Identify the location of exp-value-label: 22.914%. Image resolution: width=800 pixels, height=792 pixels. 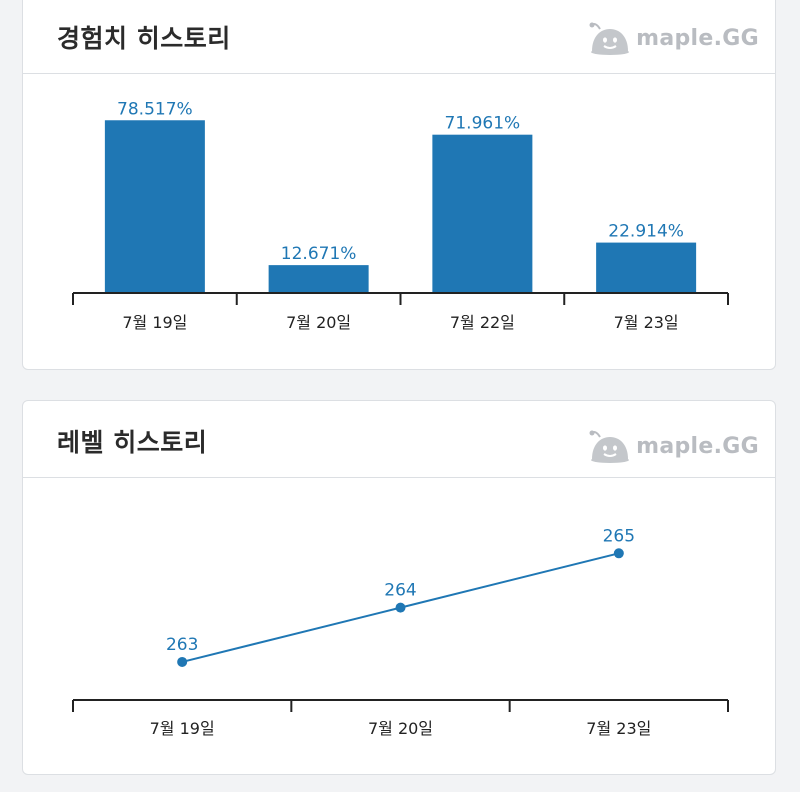
(646, 232).